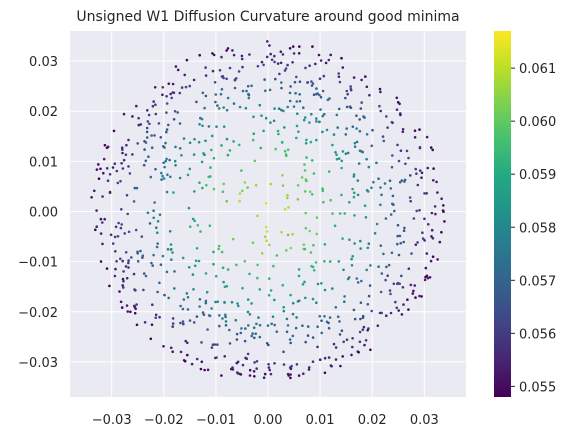 The width and height of the screenshot is (577, 438). What do you see at coordinates (43, 212) in the screenshot?
I see `y-tick-label: 0.00` at bounding box center [43, 212].